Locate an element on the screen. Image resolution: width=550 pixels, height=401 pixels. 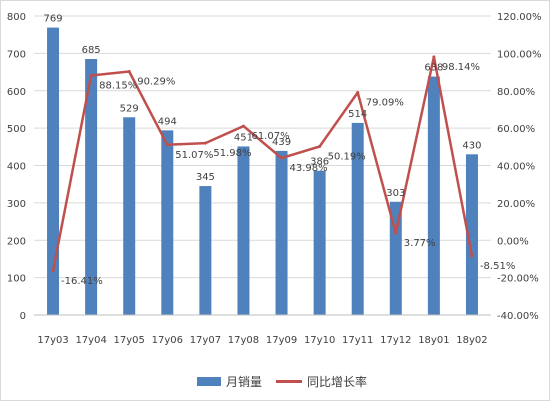
right-tick-label: 0.00% is located at coordinates (513, 241).